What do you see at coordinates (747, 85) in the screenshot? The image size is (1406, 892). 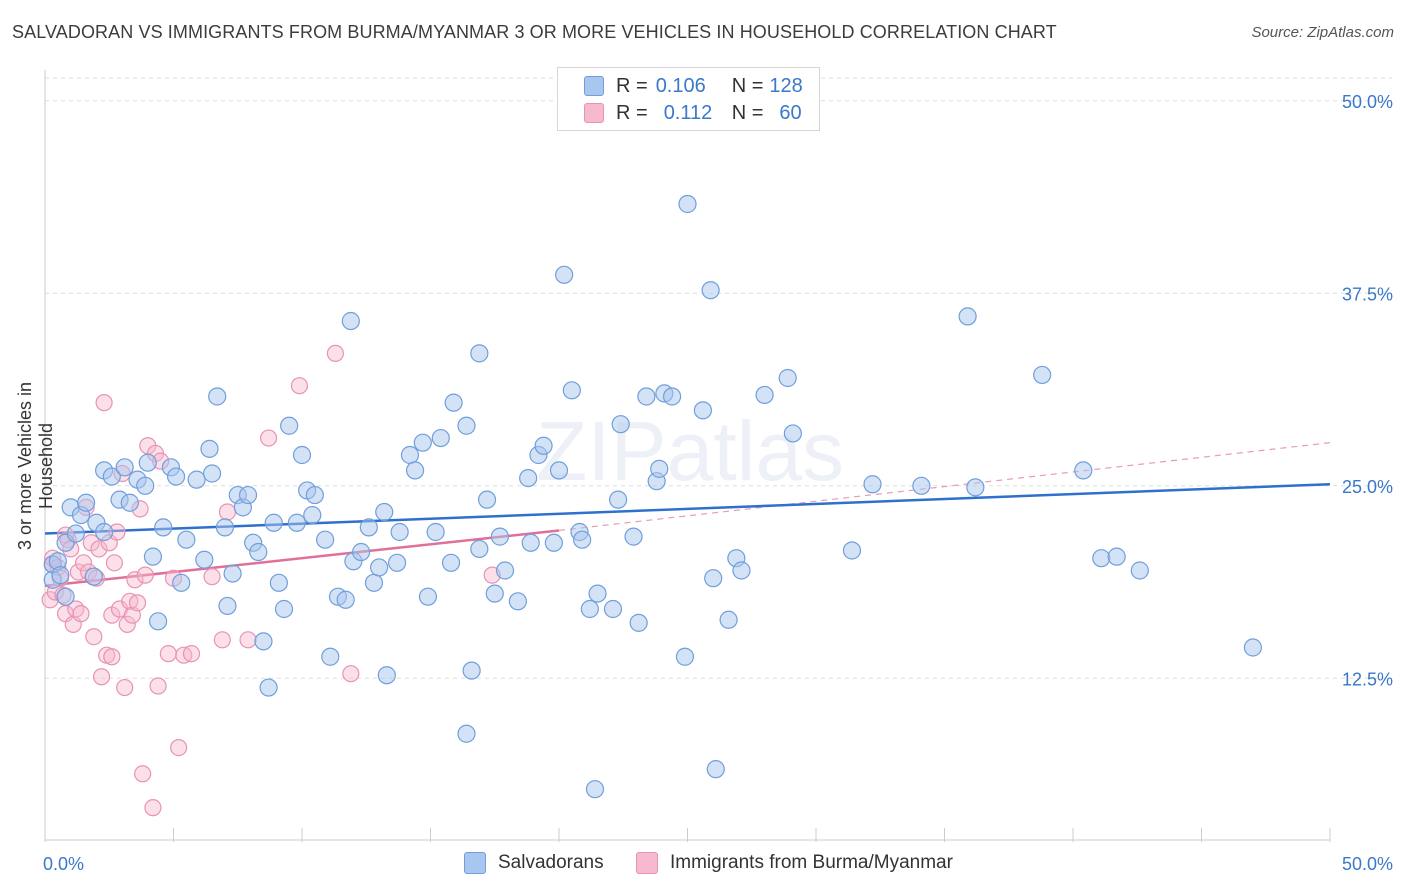 I see `legend-n-label: N =` at bounding box center [747, 85].